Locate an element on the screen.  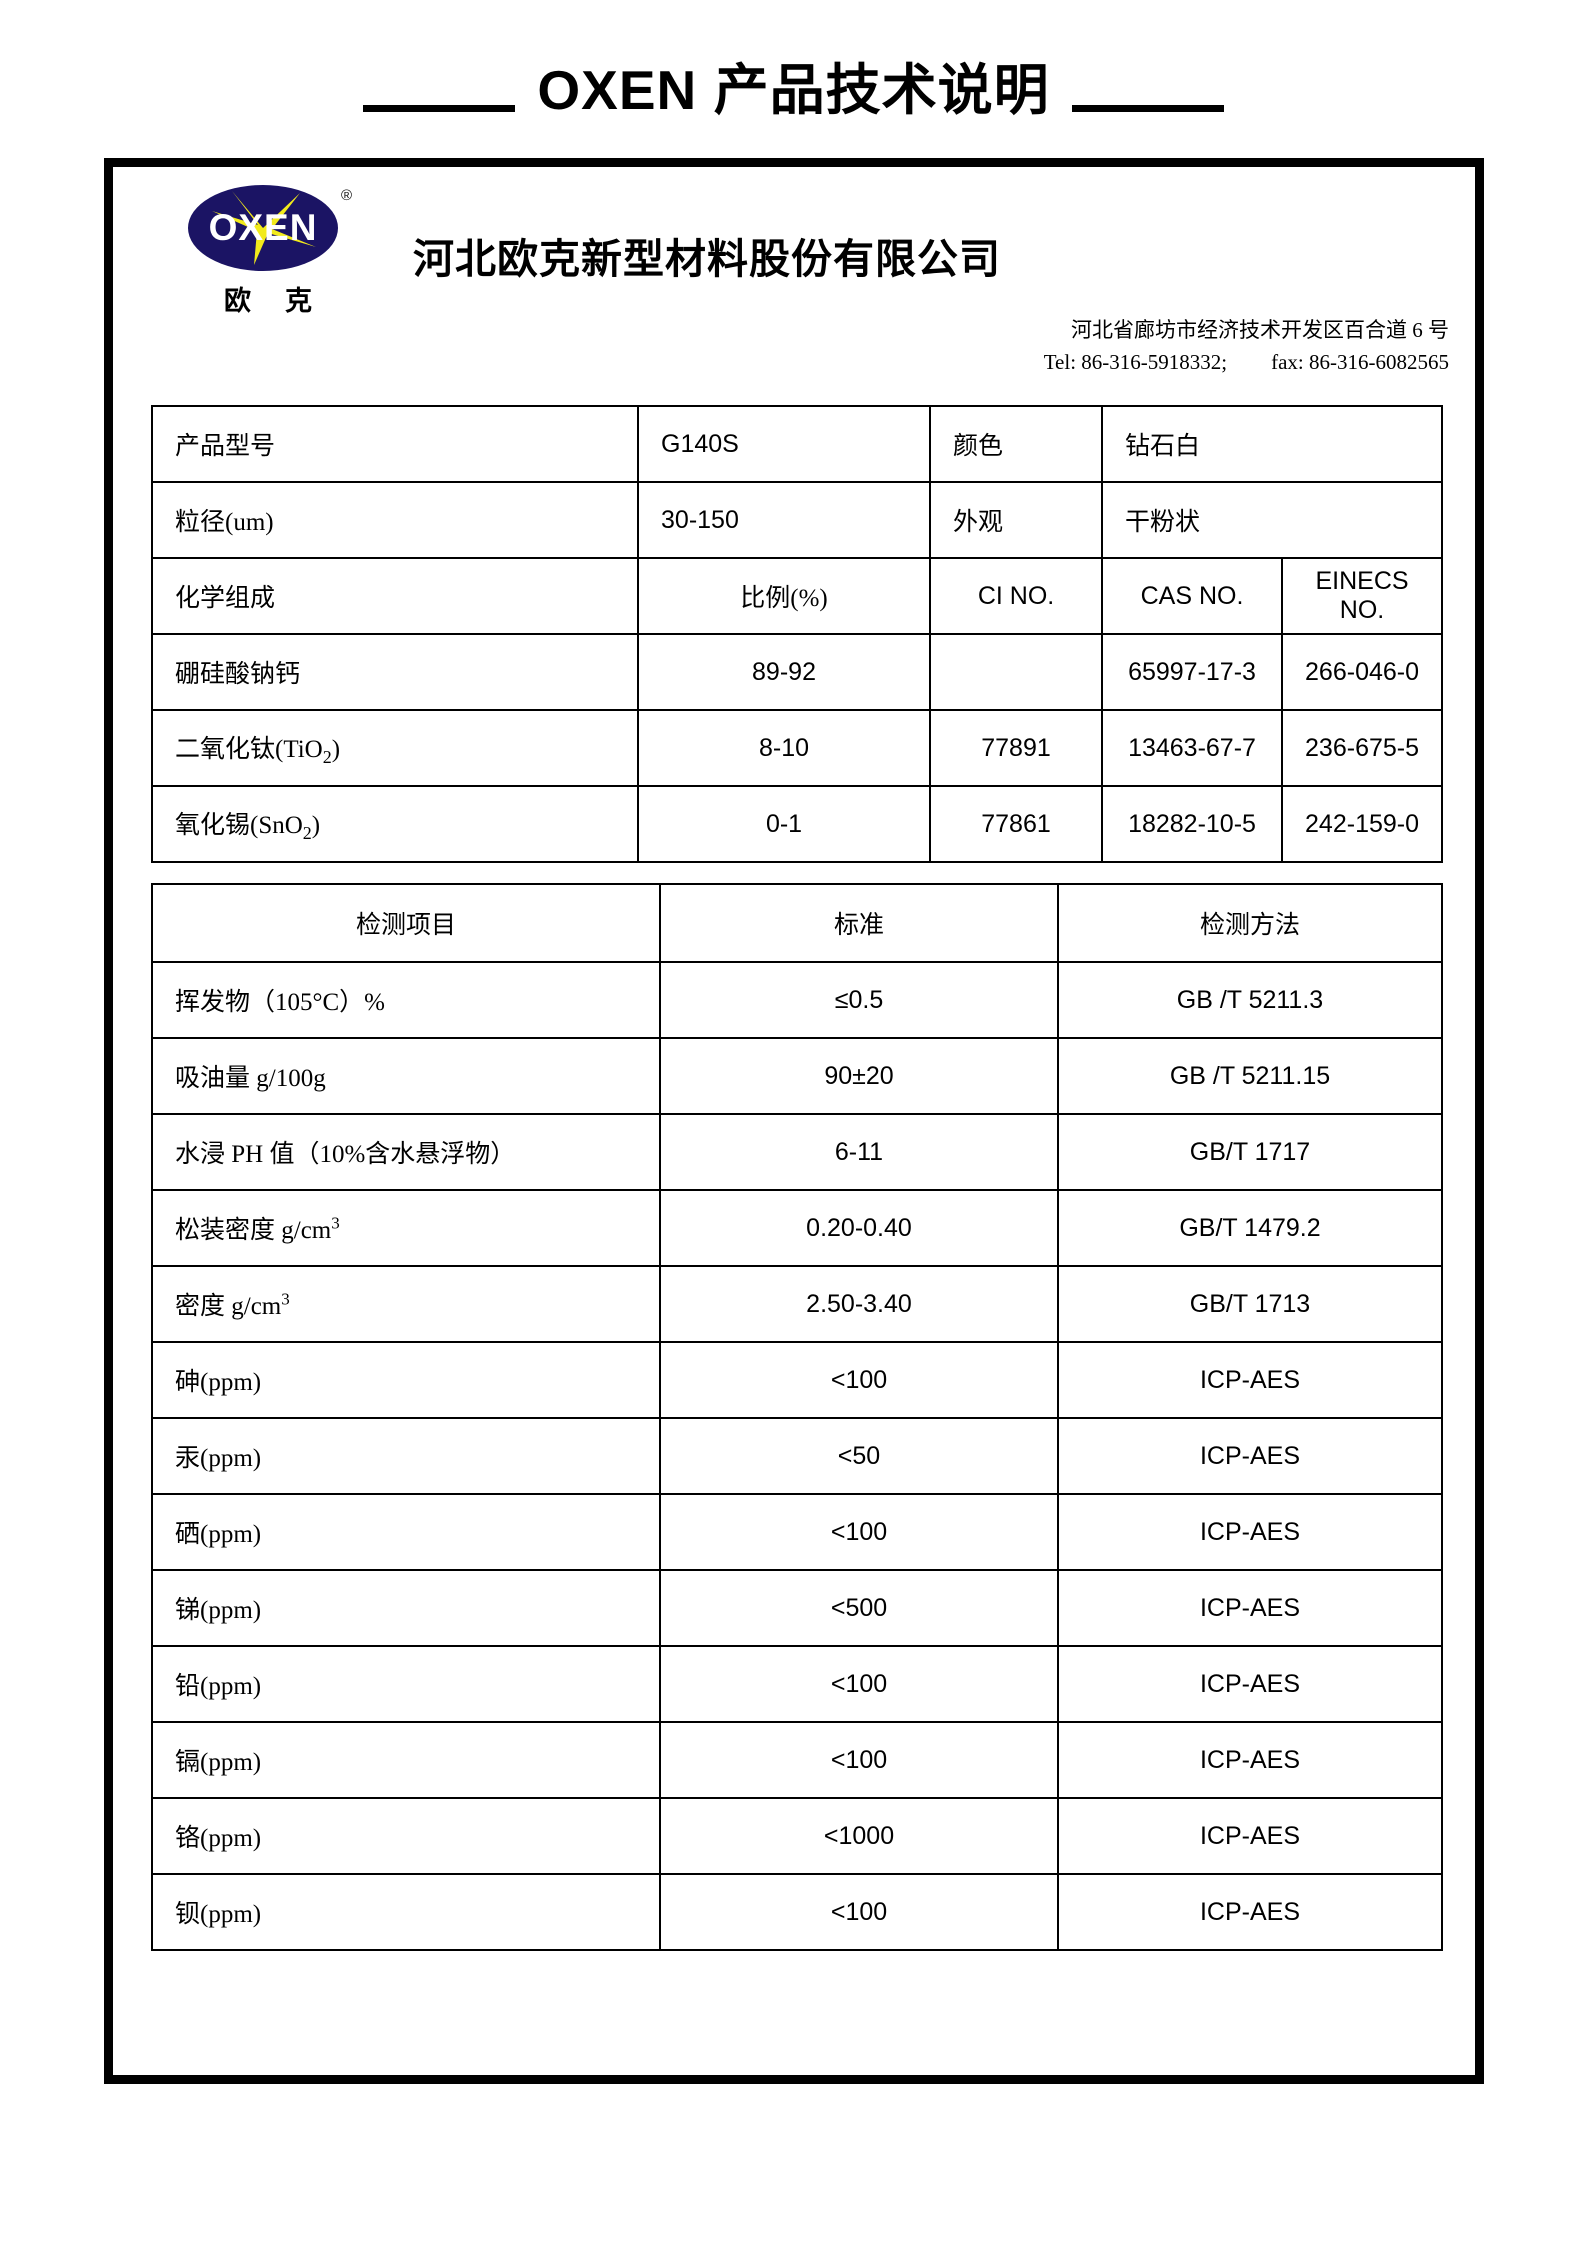
test-item: 密度 g/cm3 is located at coordinates (406, 1304).